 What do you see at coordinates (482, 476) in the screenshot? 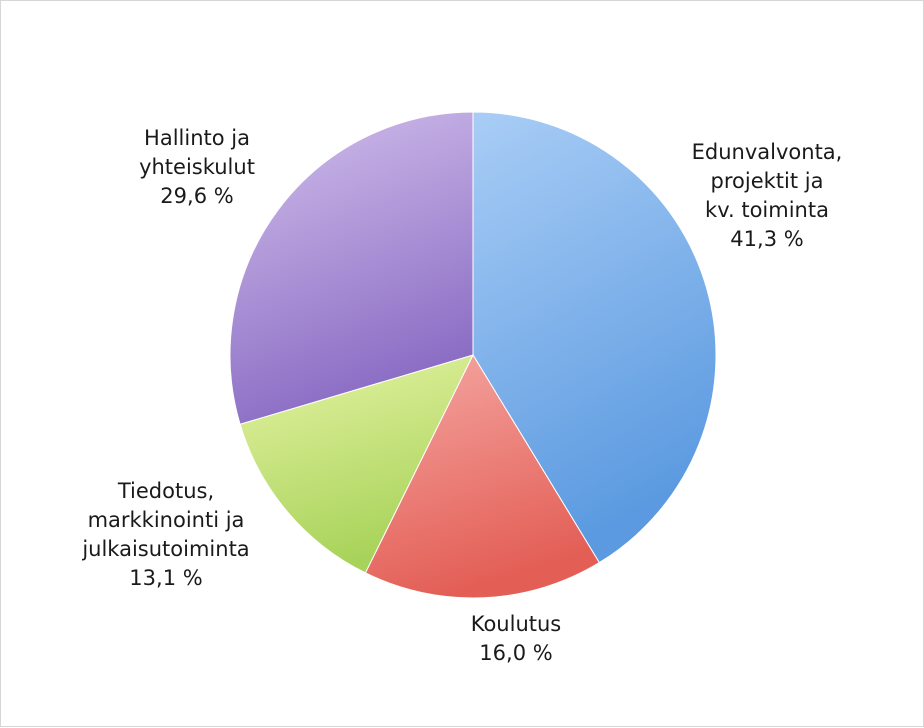
I see `slice-koulutus` at bounding box center [482, 476].